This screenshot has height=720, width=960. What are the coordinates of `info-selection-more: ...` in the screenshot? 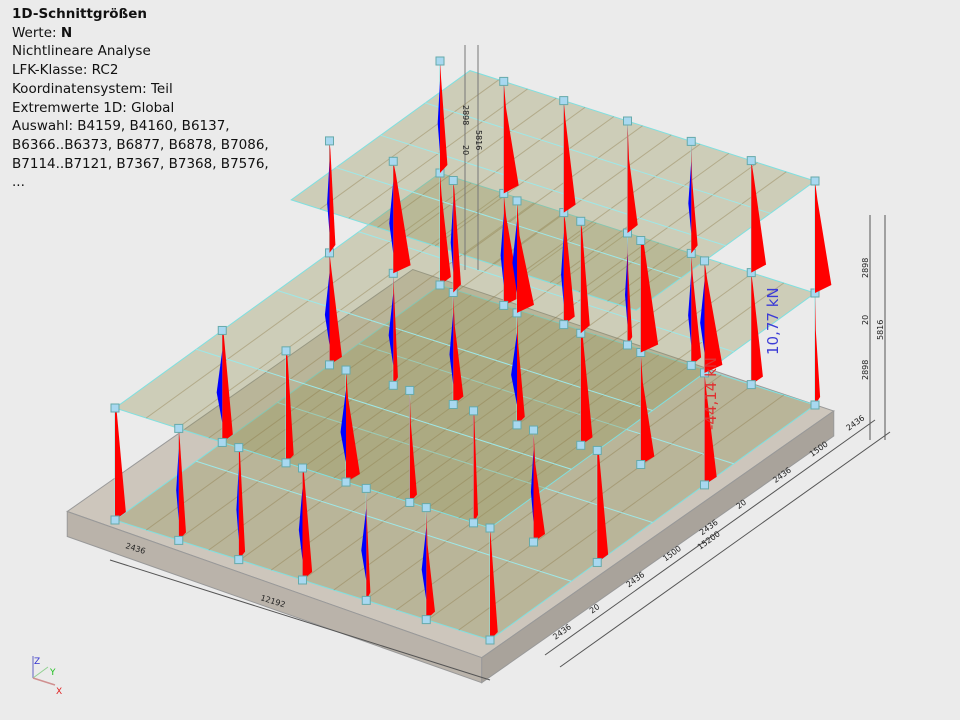 It's located at (18, 182).